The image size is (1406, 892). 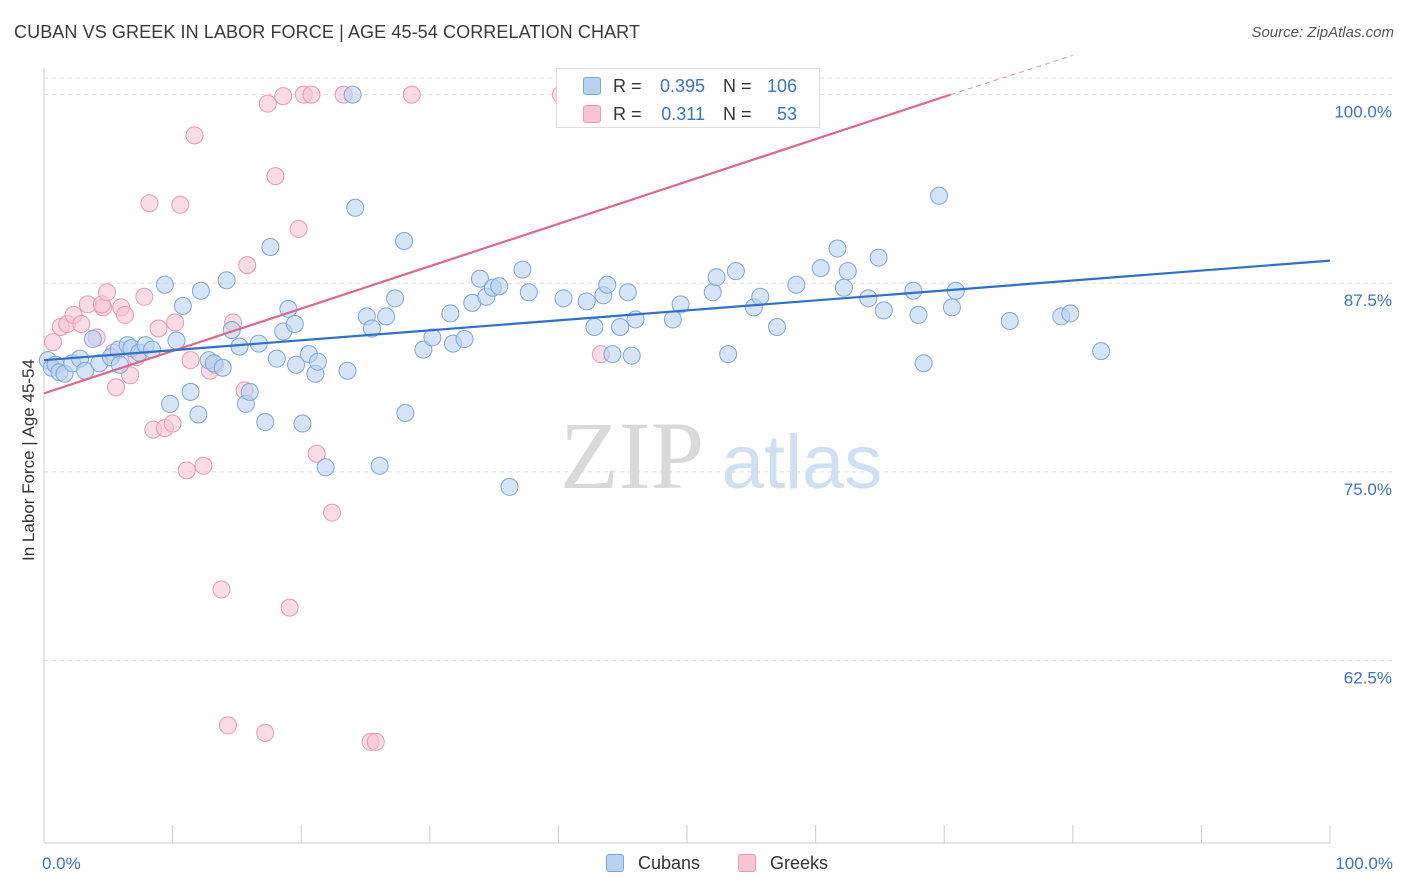 I want to click on legend-r-value-greeks: 0.311, so click(x=683, y=114).